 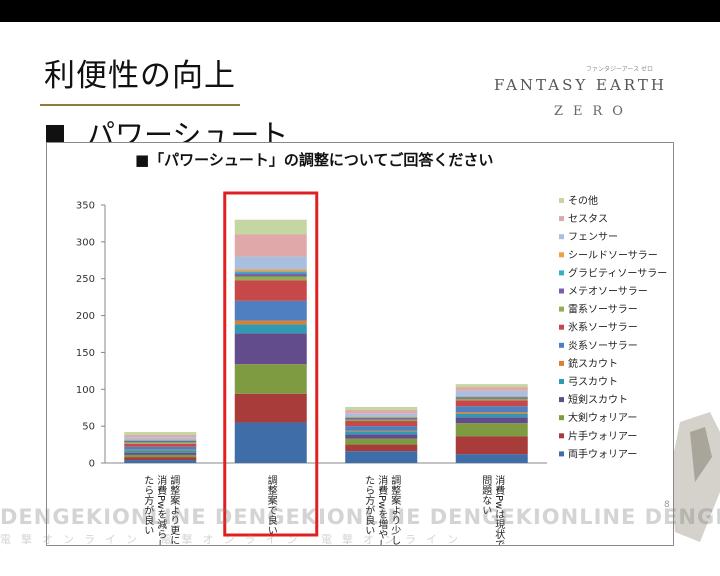 I want to click on y-tick-label: 50, so click(x=88, y=427).